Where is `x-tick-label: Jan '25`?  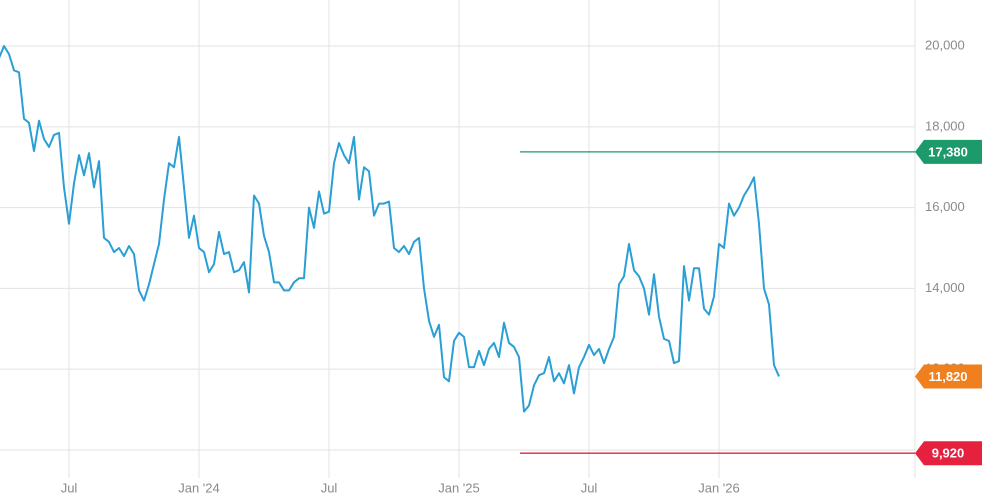
x-tick-label: Jan '25 is located at coordinates (459, 487).